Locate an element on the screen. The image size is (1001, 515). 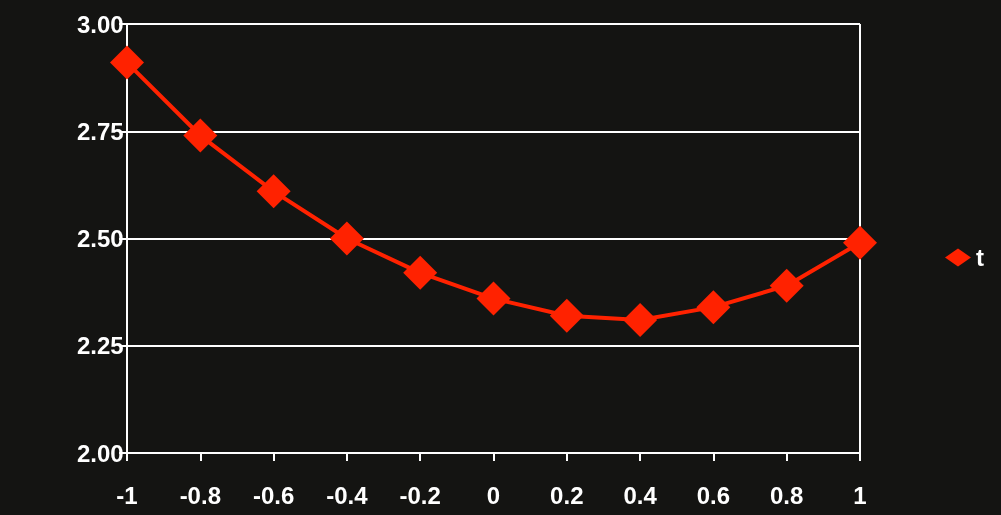
y-tick-label: 2.50 is located at coordinates (100, 238).